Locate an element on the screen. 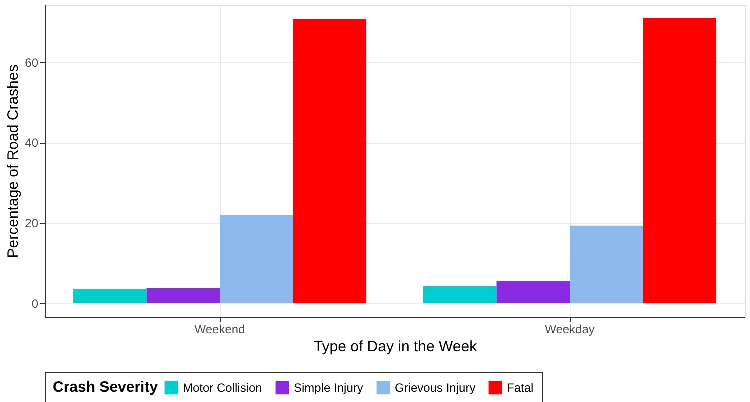 The image size is (750, 402). y-tick-label: 0 is located at coordinates (35, 303).